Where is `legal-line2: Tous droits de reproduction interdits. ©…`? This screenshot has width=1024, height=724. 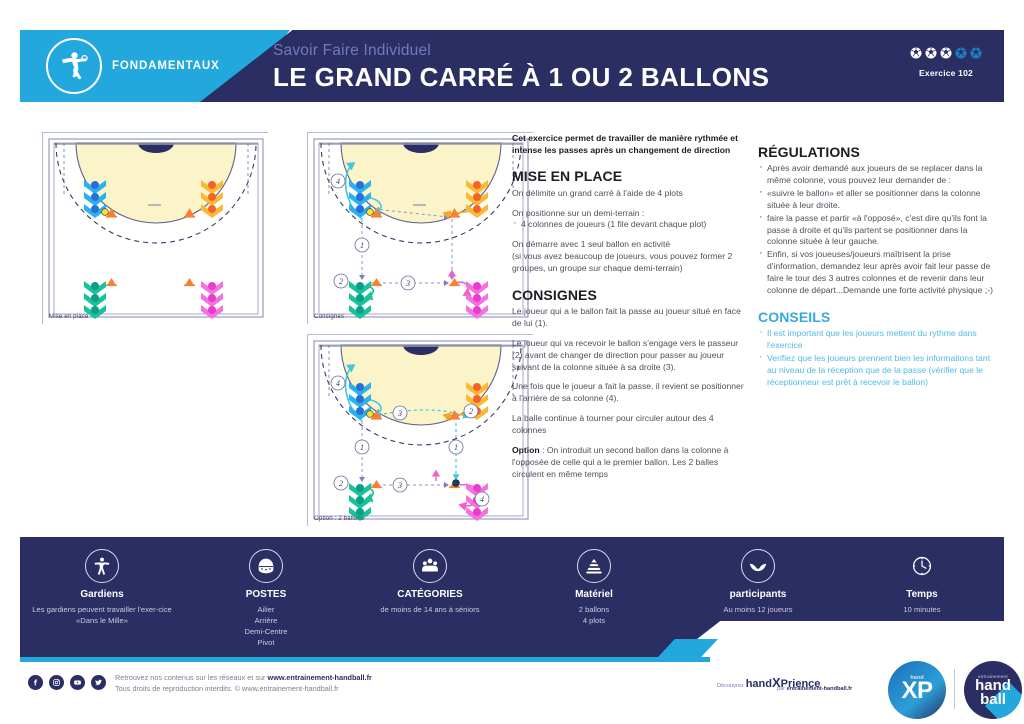 legal-line2: Tous droits de reproduction interdits. ©… is located at coordinates (227, 688).